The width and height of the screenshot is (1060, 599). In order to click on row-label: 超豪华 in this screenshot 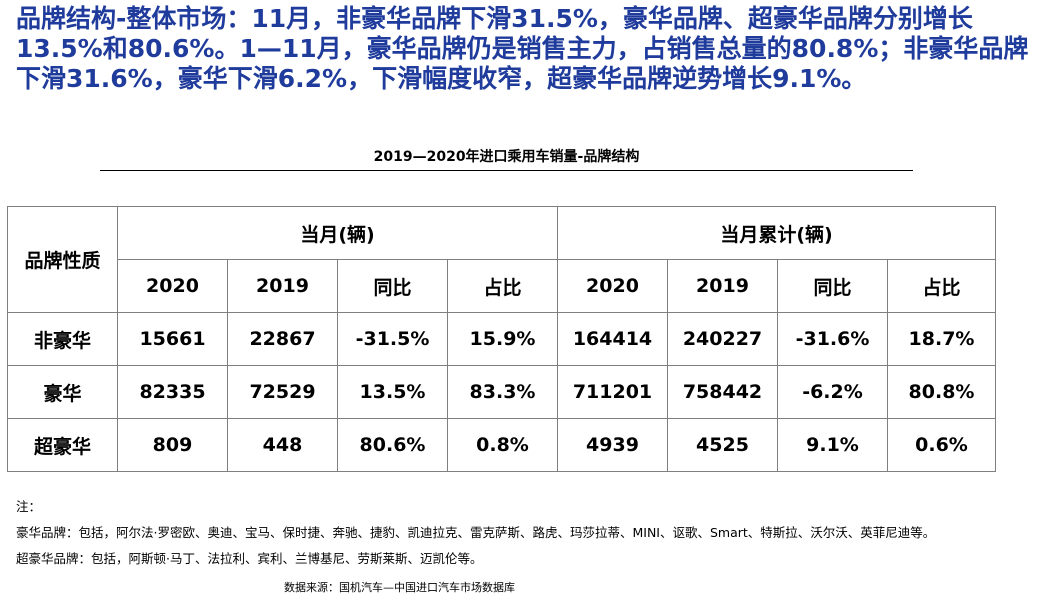, I will do `click(62, 445)`.